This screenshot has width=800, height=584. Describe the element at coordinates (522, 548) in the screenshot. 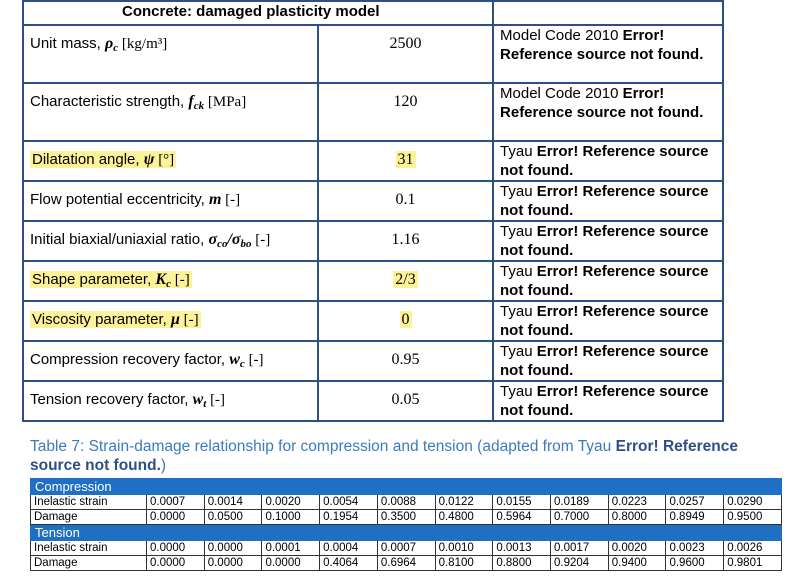

I see `table-cell: 0.0013` at that location.